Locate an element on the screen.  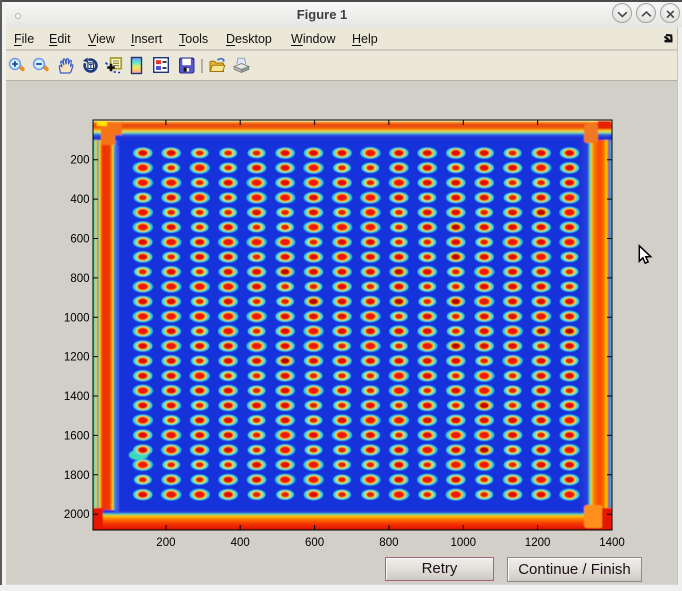
svg-text: 2000 is located at coordinates (77, 515).